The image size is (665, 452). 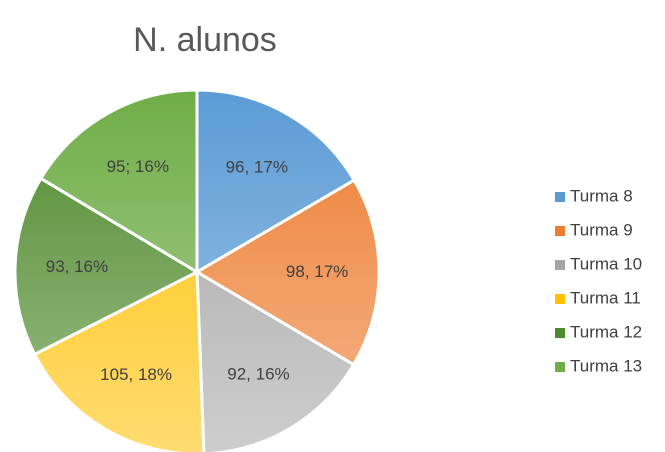 I want to click on chart-title: N. alunos, so click(x=205, y=40).